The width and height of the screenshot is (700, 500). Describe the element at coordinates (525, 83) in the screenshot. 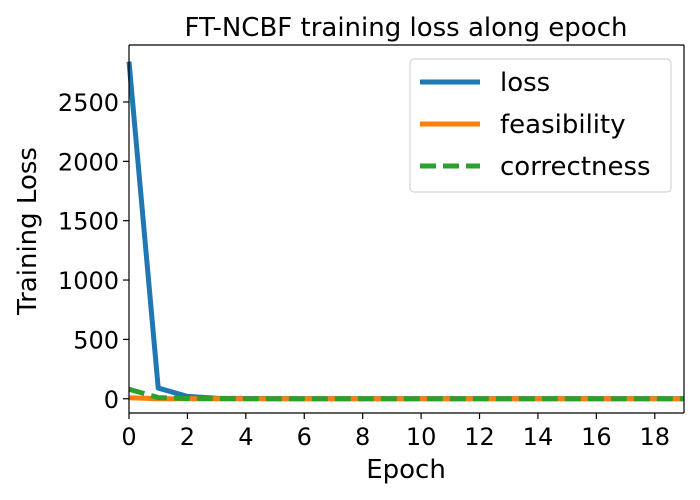

I see `legend-label: loss` at that location.